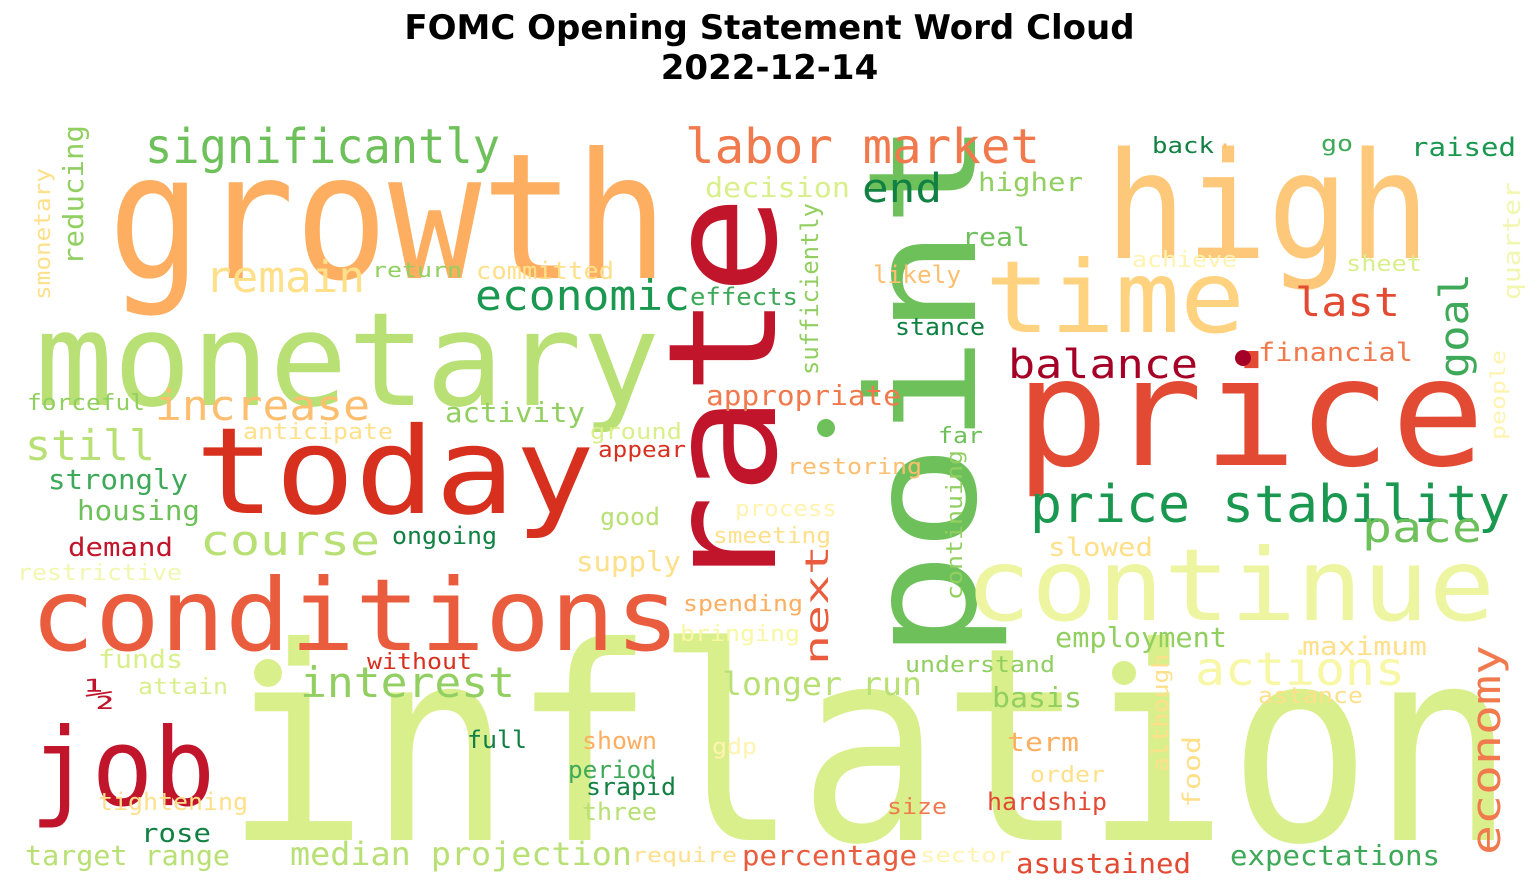  Describe the element at coordinates (43, 234) in the screenshot. I see `word-smonetary: smonetary` at that location.